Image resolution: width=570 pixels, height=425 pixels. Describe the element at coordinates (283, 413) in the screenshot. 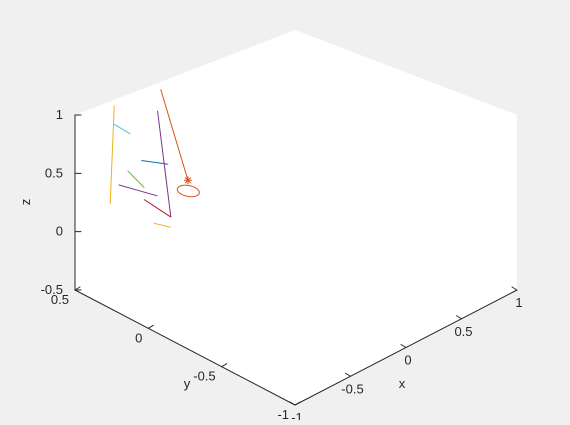

I see `y-tick-label: -1` at that location.